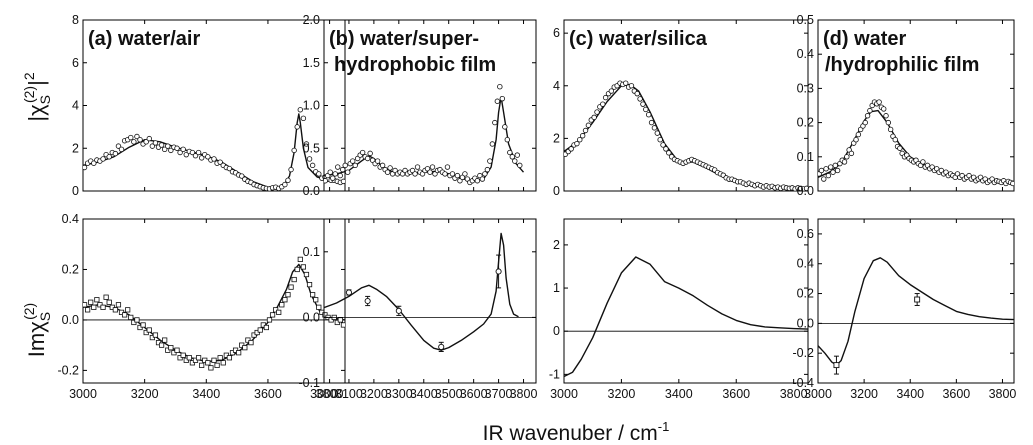 The image size is (1033, 445). I want to click on y-tick-label: -0.2, so click(803, 353).